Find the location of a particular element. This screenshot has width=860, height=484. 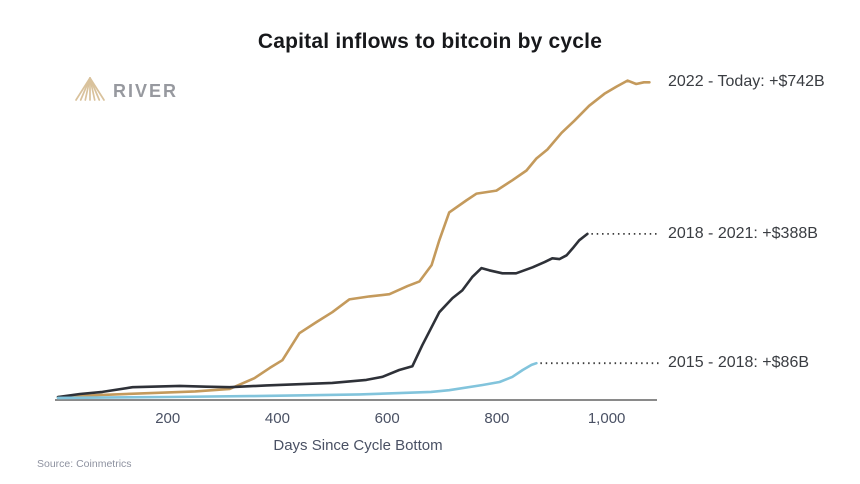

river-logo: RIVER is located at coordinates (126, 91).